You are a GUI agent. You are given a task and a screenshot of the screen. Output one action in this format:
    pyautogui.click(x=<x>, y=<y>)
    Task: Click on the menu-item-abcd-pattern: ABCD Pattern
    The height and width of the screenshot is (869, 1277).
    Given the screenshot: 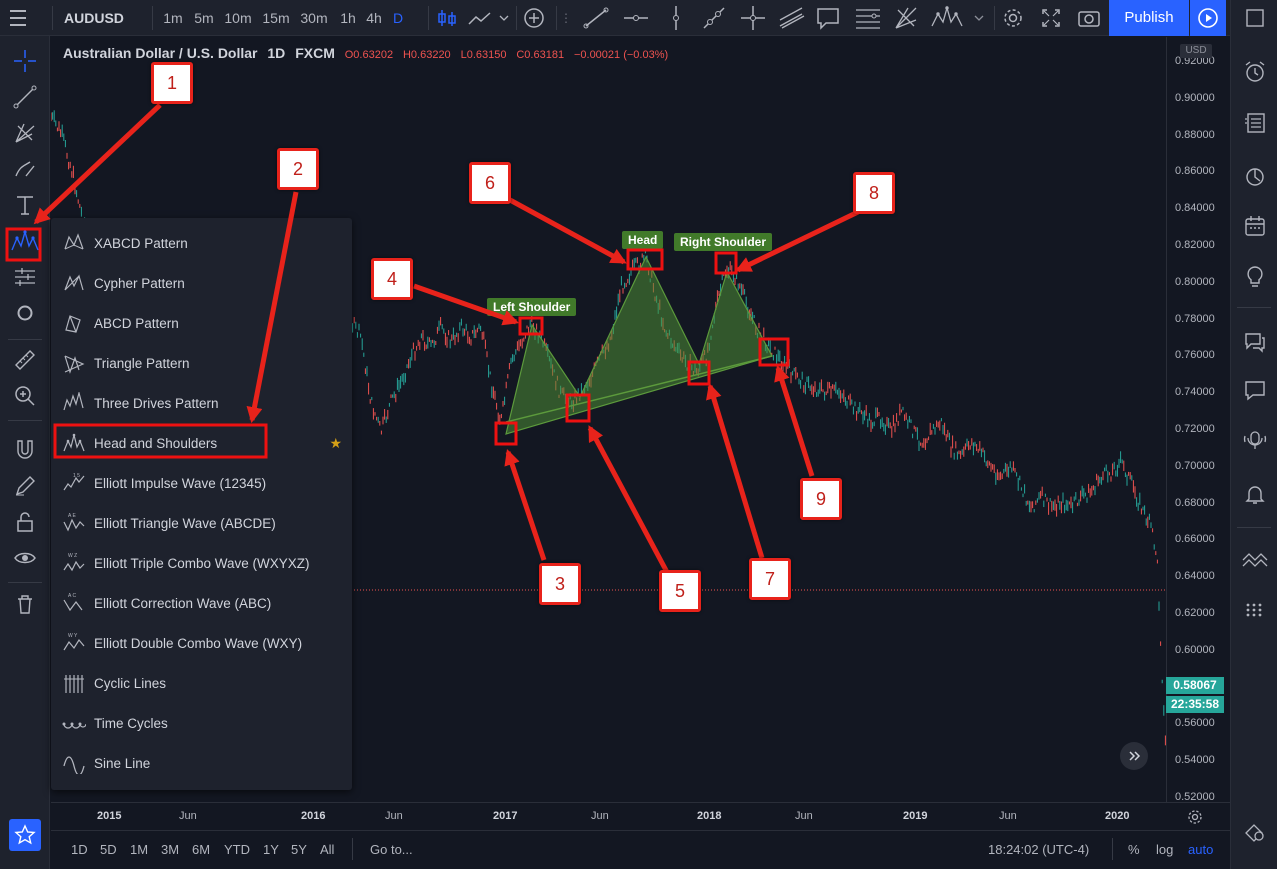 What is the action you would take?
    pyautogui.click(x=201, y=323)
    